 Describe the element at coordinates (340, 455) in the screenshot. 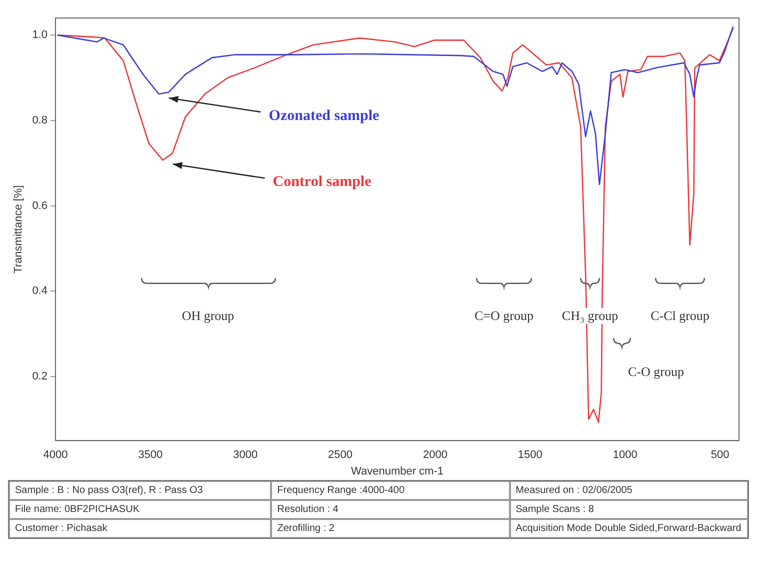

I see `x-tick-label: 2500` at that location.